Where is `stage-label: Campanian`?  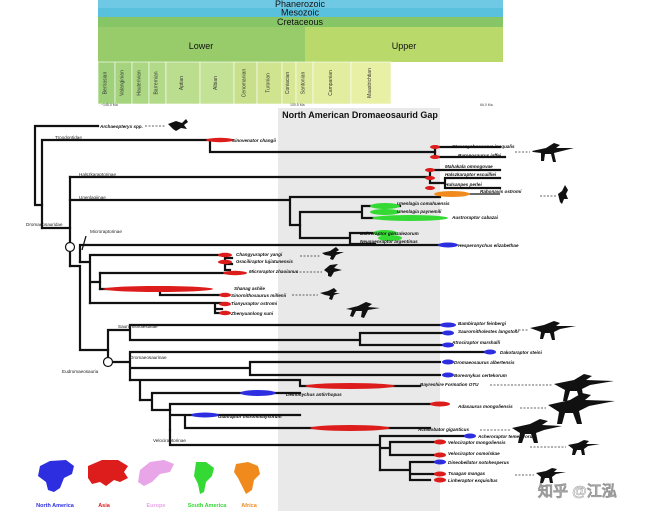
stage-label: Campanian is located at coordinates (331, 83).